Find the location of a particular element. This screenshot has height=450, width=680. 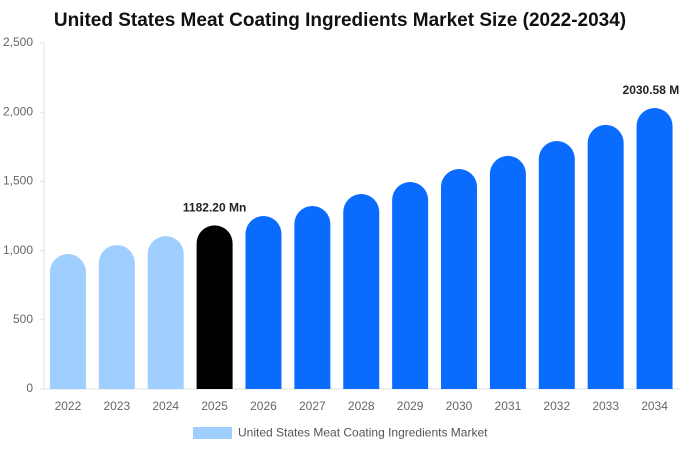

y-tick-label: 2,500 is located at coordinates (18, 42).